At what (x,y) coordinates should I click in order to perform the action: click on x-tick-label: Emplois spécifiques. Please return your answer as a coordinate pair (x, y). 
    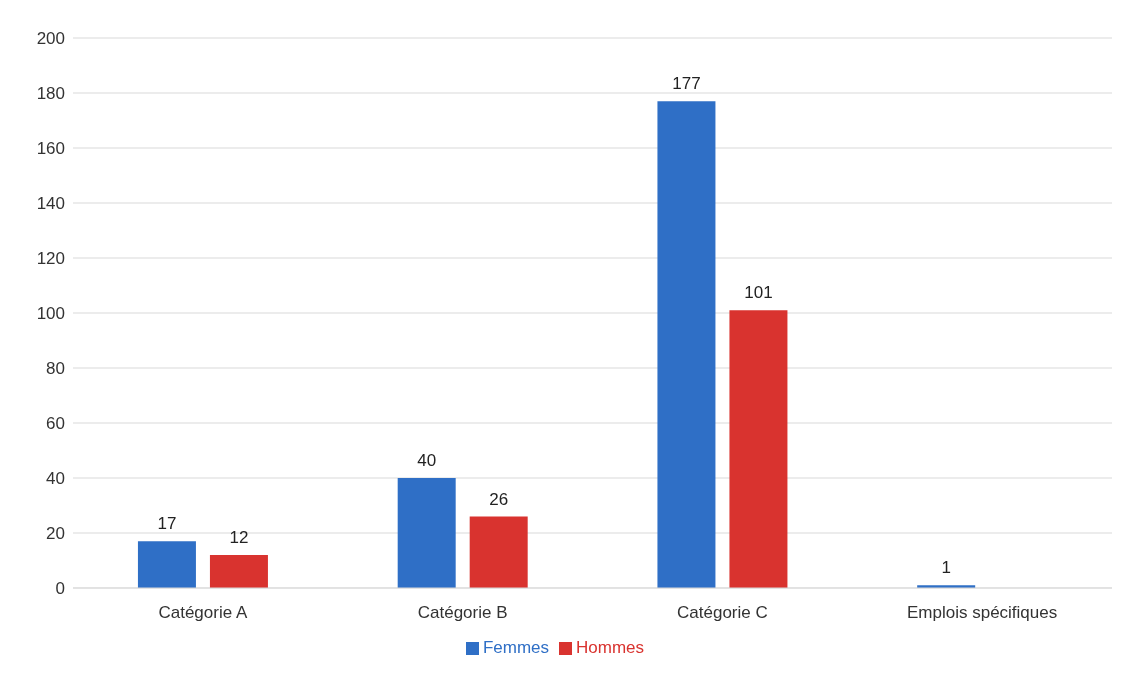
    Looking at the image, I should click on (982, 613).